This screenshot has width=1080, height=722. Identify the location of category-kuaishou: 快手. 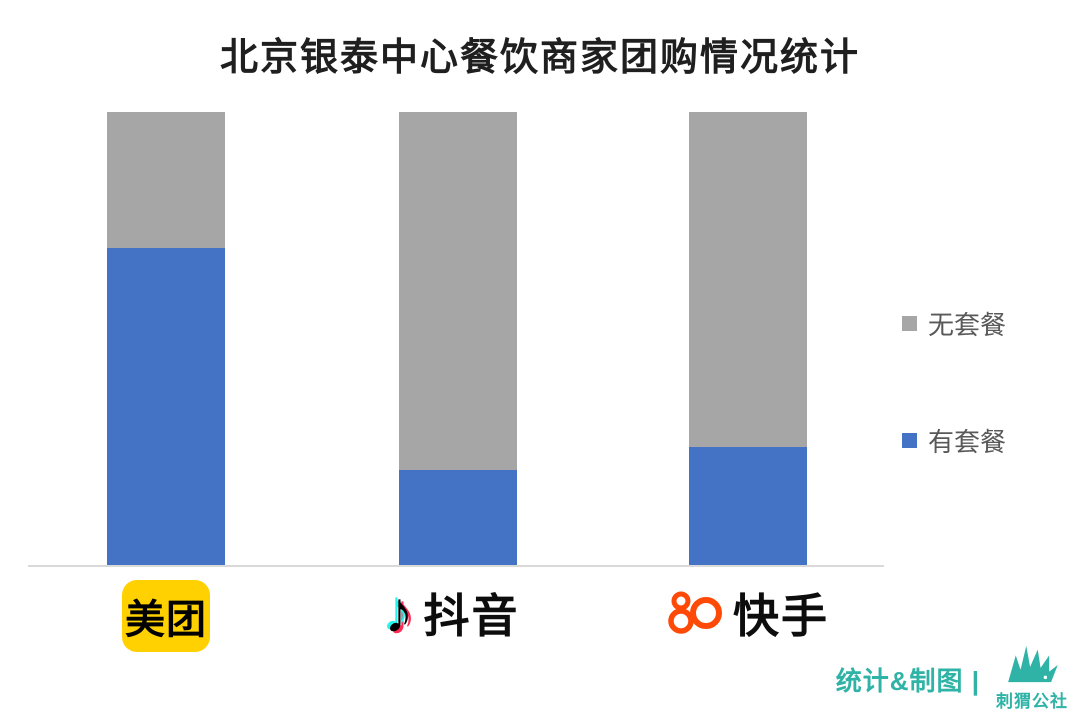
(748, 613).